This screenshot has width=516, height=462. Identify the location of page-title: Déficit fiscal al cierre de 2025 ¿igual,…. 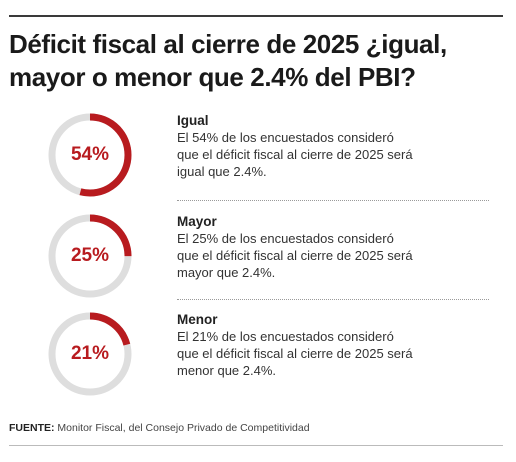
(259, 61).